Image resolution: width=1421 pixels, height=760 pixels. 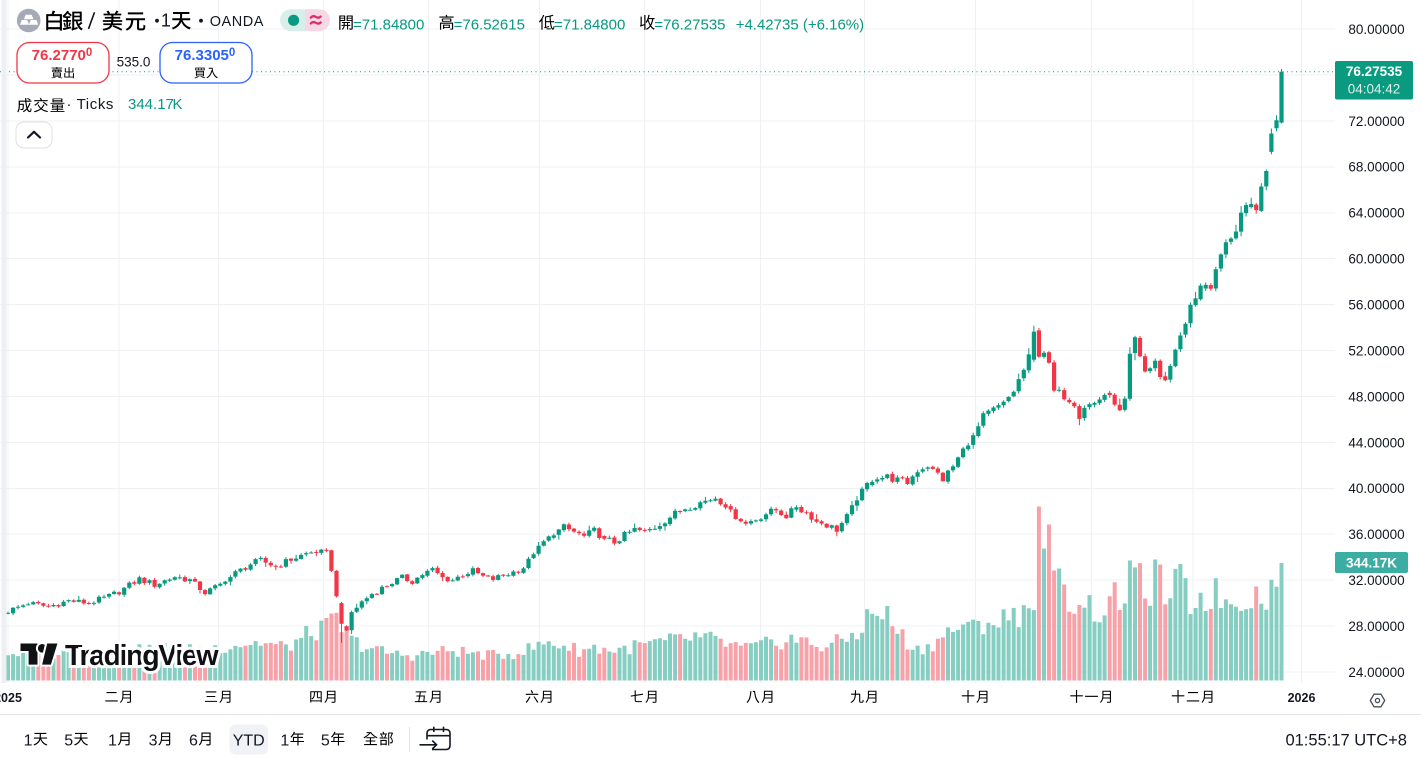 I want to click on svg-text: 40.00000, so click(x=1376, y=488).